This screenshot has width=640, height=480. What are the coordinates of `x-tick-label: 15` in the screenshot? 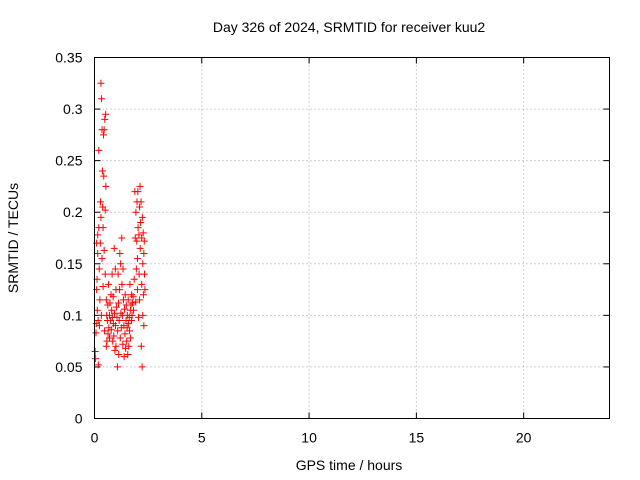 It's located at (417, 438).